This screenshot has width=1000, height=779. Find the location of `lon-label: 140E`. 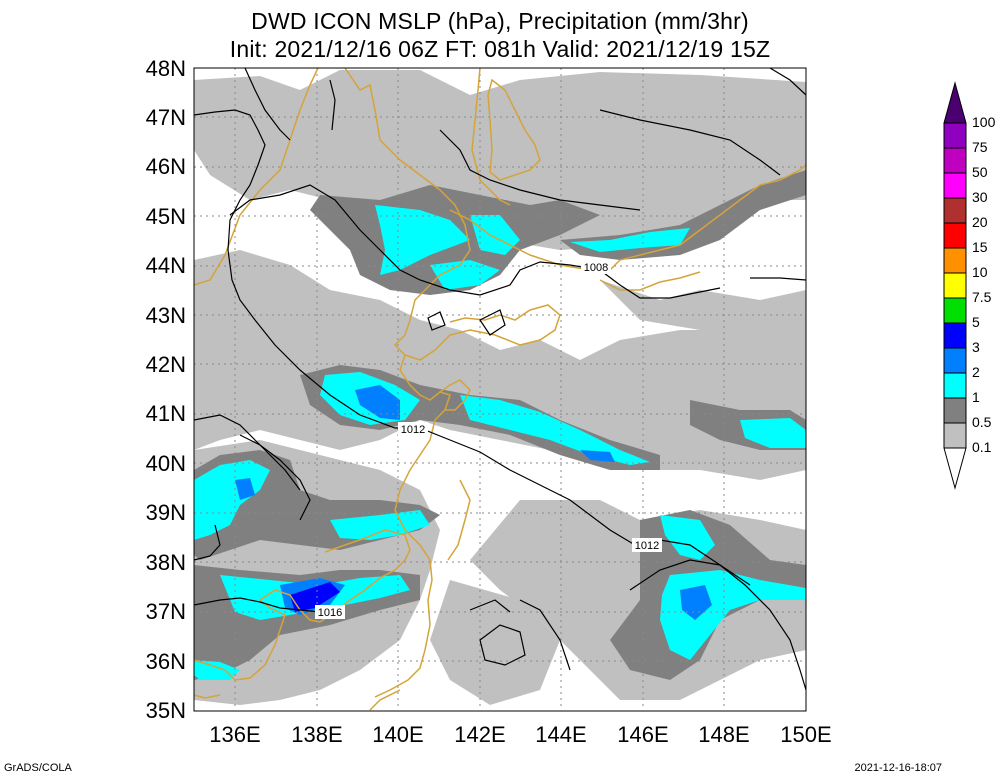

lon-label: 140E is located at coordinates (397, 734).